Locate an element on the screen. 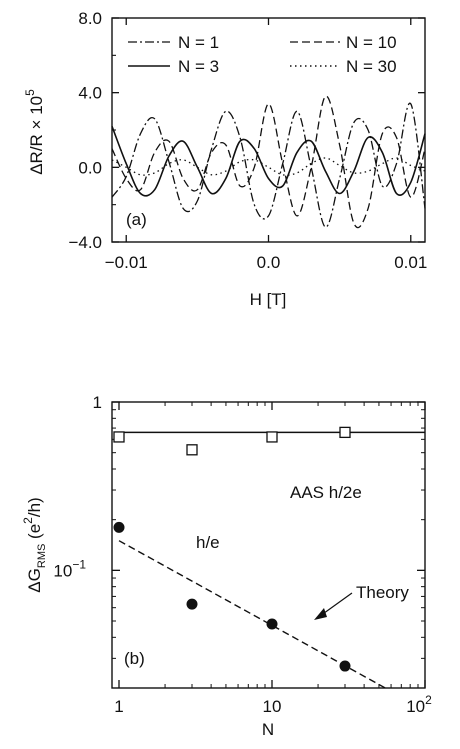 Image resolution: width=460 pixels, height=749 pixels. y-axis-label-b: ΔGRMS (e2/h) is located at coordinates (34, 544).